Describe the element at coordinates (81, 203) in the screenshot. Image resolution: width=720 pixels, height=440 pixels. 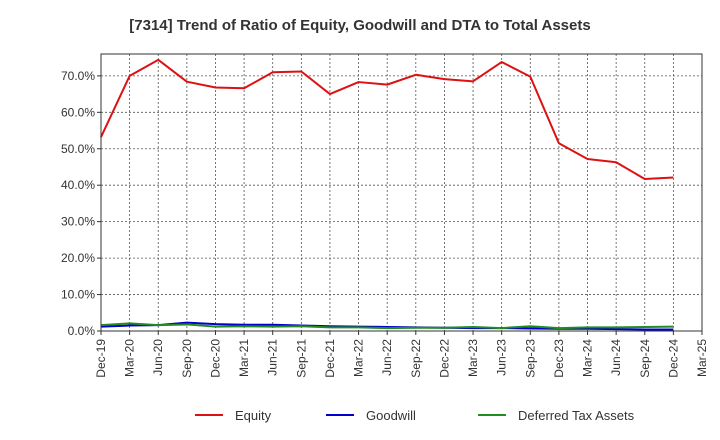
I see `y-axis-ticks: 0.0% 10.0% 20.0% 30.0% 40.0% 50.0% 60.0% 70.0%` at that location.